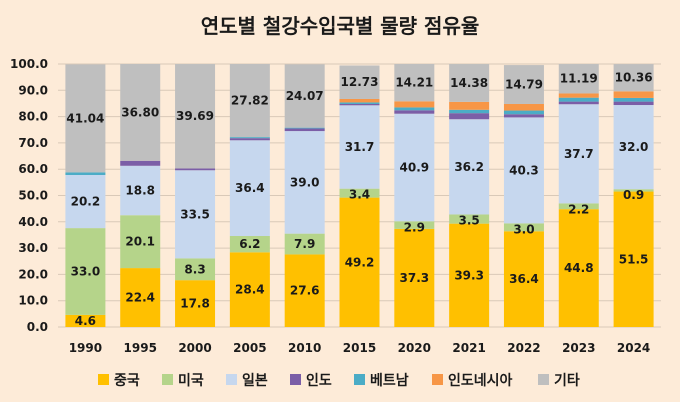  Describe the element at coordinates (85, 348) in the screenshot. I see `x-tick-label: 1990` at that location.